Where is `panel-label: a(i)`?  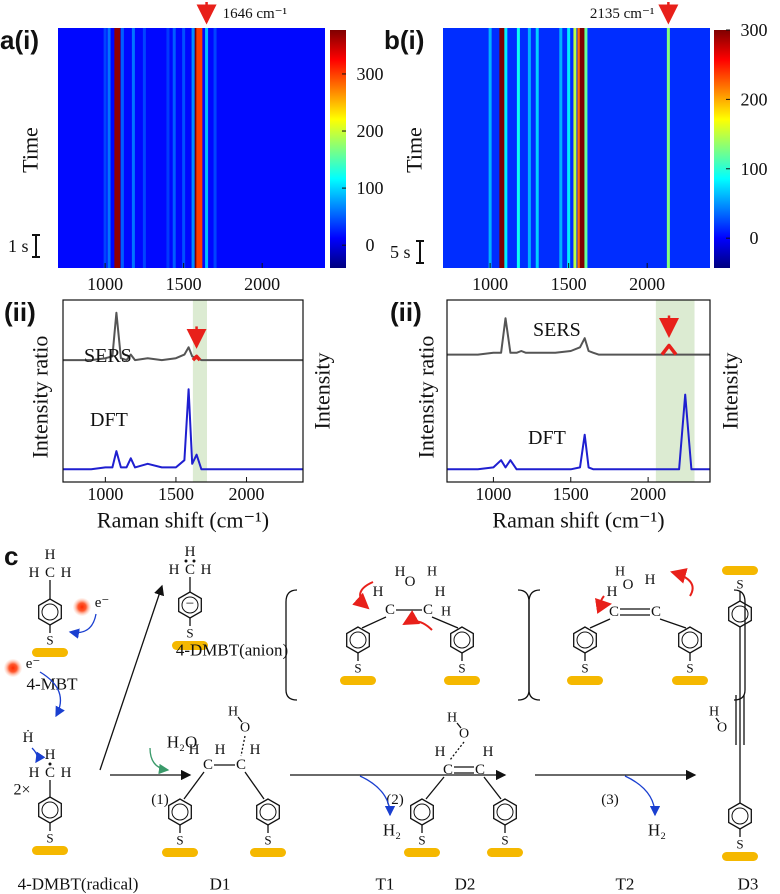 panel-label: a(i) is located at coordinates (19, 40).